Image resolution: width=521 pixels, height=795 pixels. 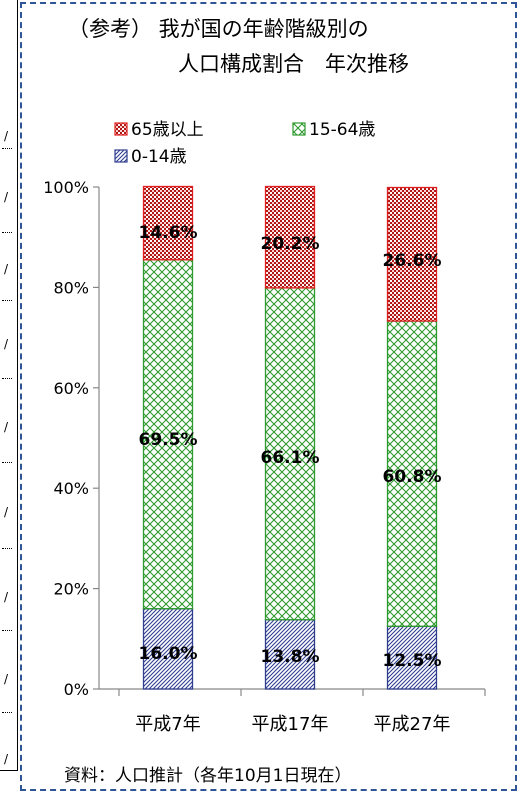 What do you see at coordinates (412, 661) in the screenshot?
I see `data-label: 12.5%` at bounding box center [412, 661].